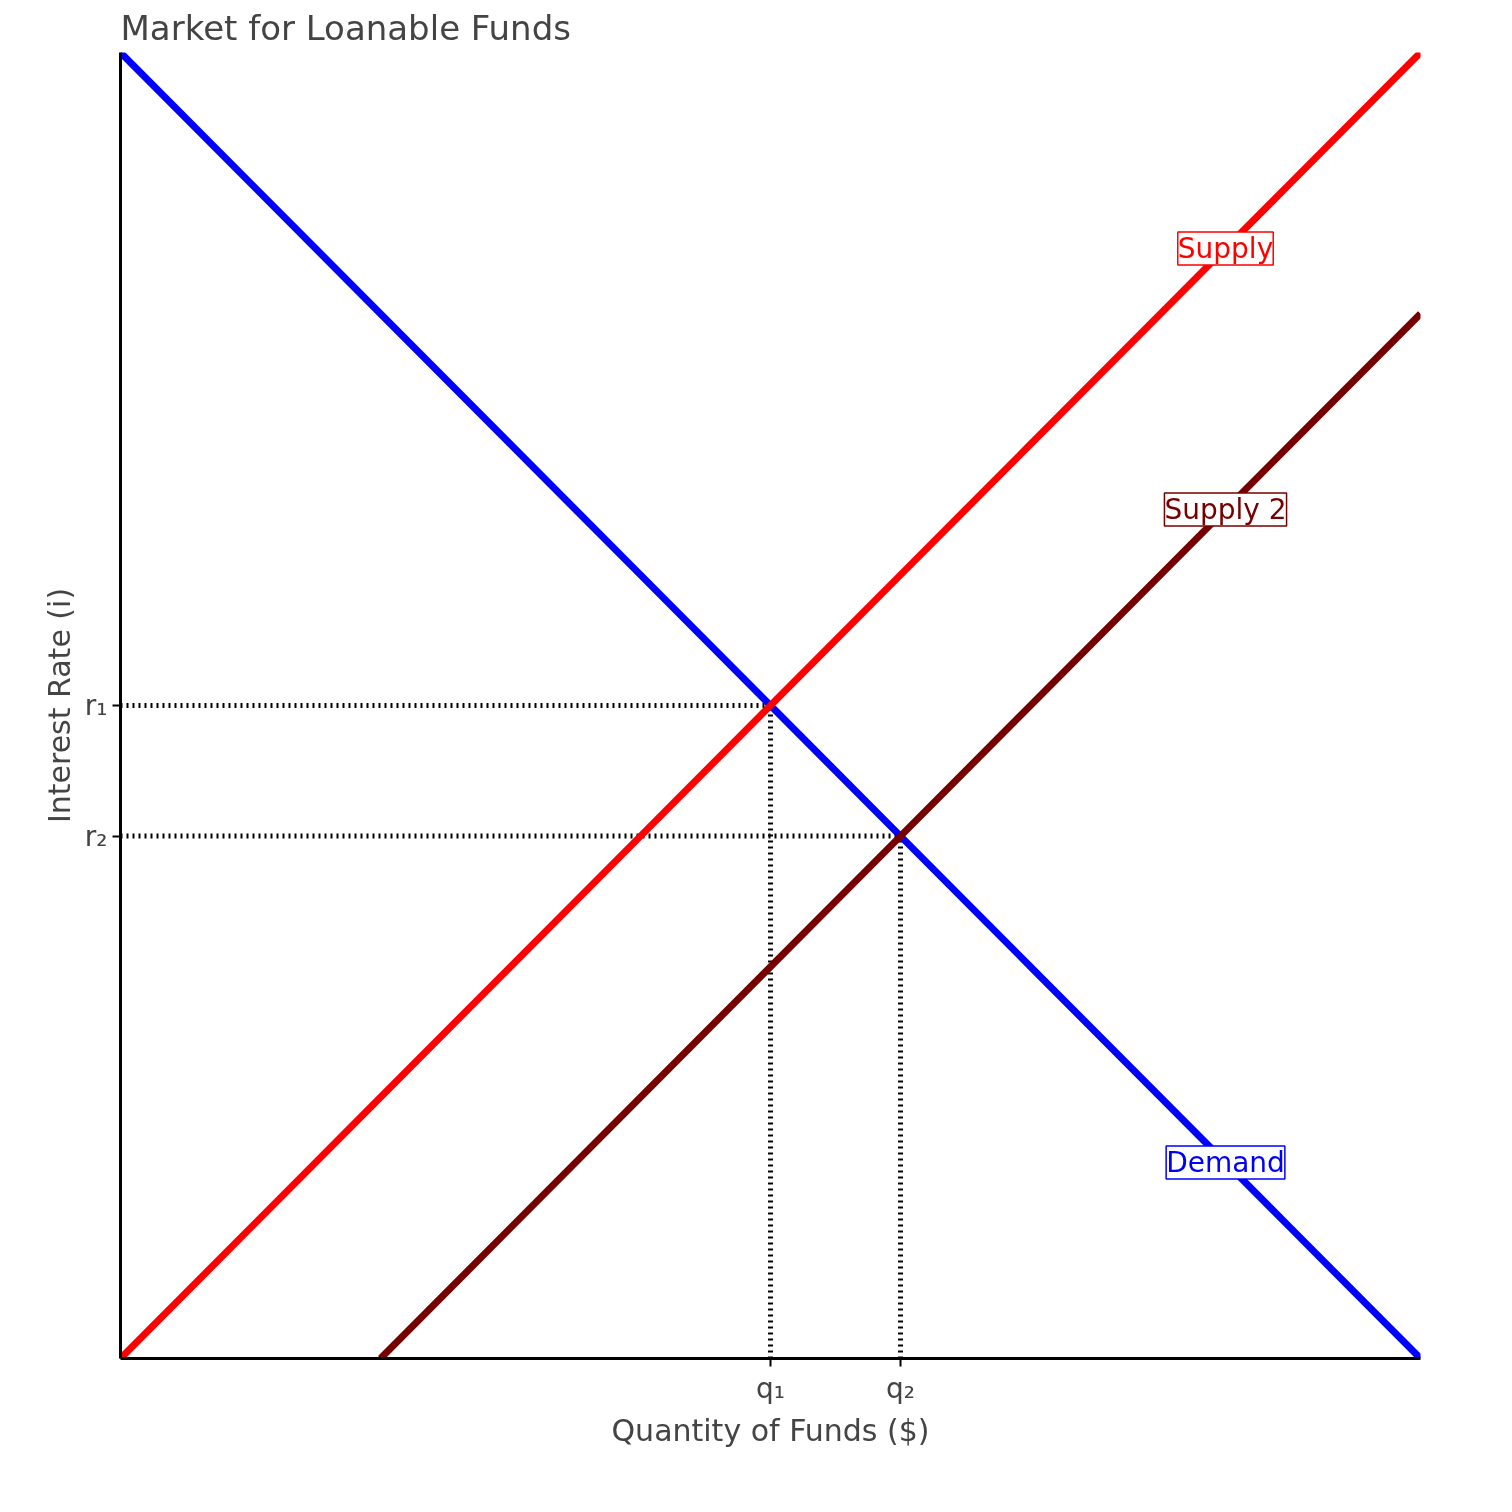 The image size is (1512, 1512). Describe the element at coordinates (96, 836) in the screenshot. I see `ref-line-label: r₂` at that location.